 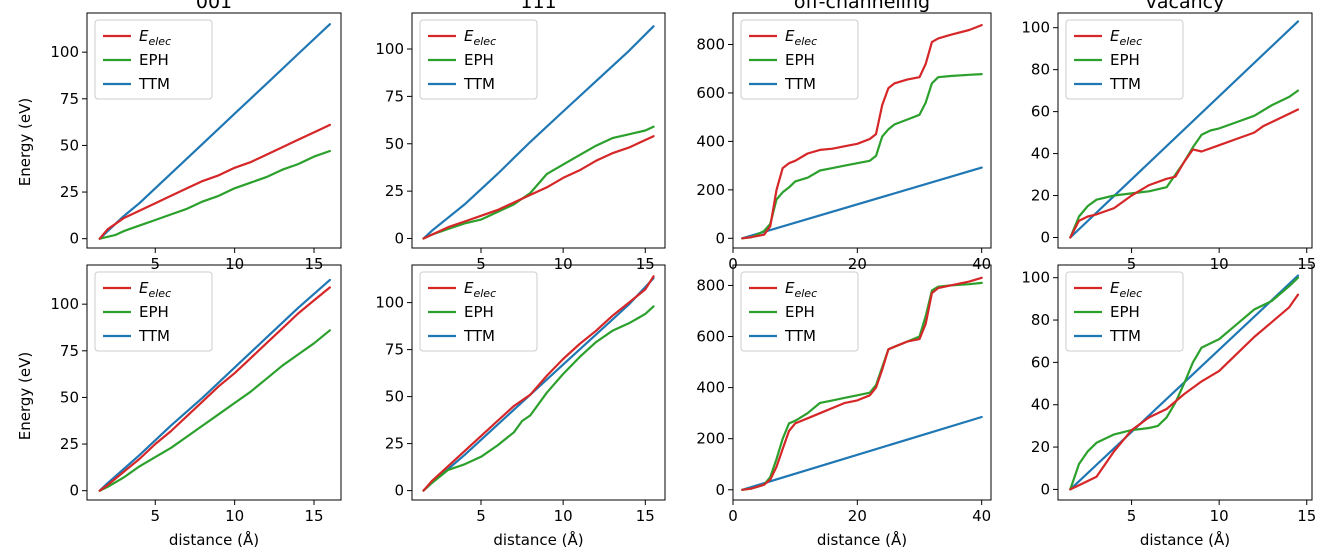 I want to click on panel-8: 5 10 15 0 20 40 60 80 100 distance (Å) Eelec EPH TTM, so click(x=1168, y=406).